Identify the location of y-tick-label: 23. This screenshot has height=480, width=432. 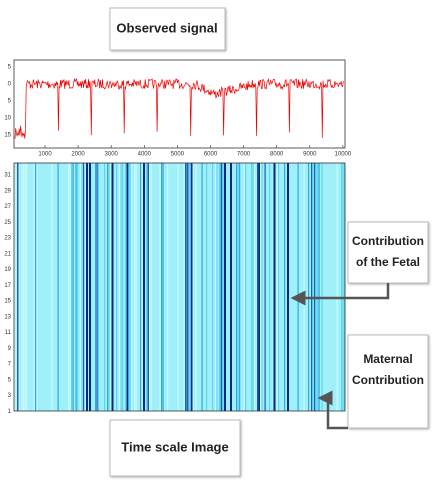
(7, 239).